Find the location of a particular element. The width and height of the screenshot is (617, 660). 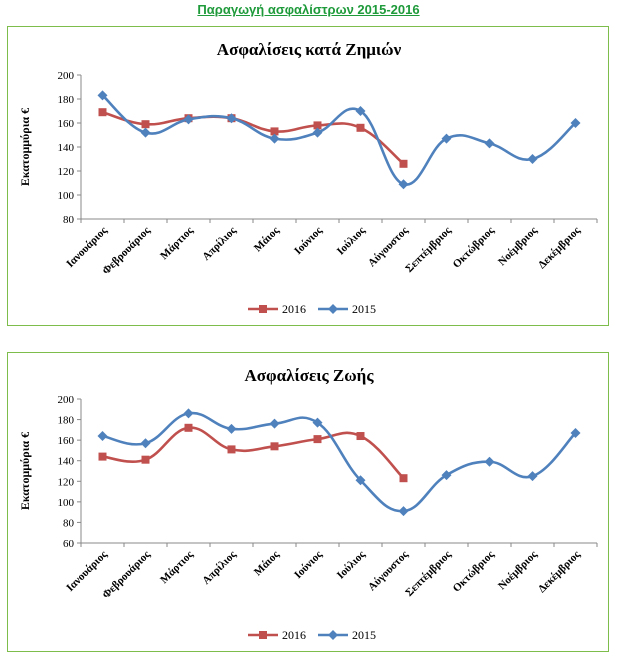

y-tick-label: 60 is located at coordinates (69, 544).